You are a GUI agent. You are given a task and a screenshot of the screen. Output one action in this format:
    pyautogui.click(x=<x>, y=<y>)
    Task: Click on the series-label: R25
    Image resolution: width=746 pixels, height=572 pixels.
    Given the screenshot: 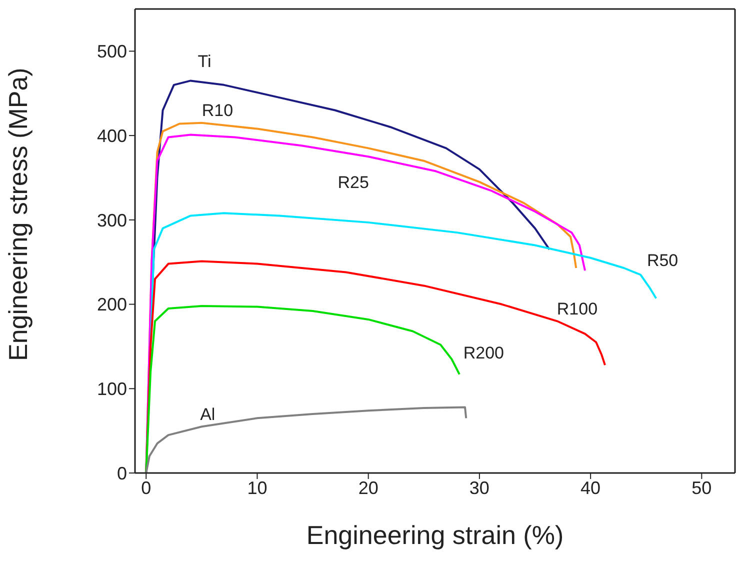 What is the action you would take?
    pyautogui.click(x=353, y=182)
    